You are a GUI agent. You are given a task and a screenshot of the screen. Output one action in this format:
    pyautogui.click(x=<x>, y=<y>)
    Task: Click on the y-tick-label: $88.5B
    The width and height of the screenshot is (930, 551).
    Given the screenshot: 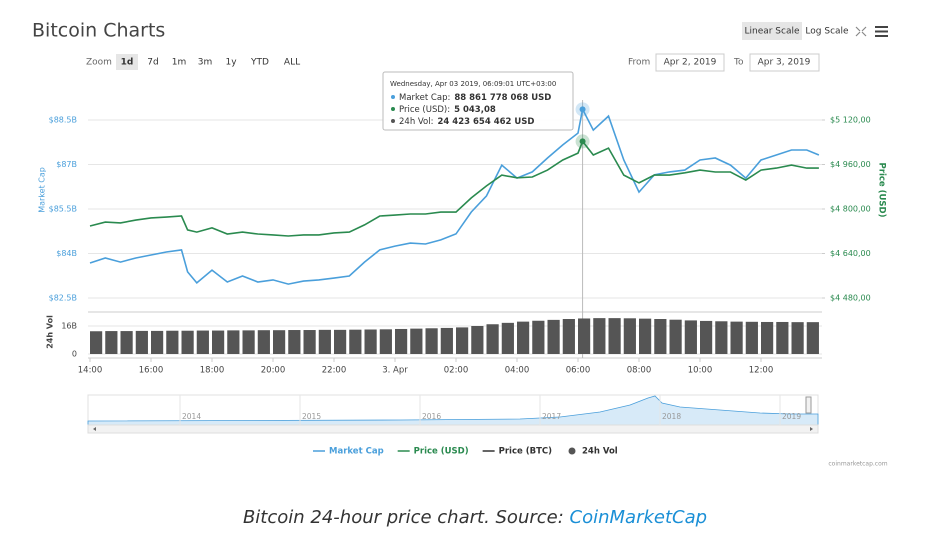 What is the action you would take?
    pyautogui.click(x=63, y=120)
    